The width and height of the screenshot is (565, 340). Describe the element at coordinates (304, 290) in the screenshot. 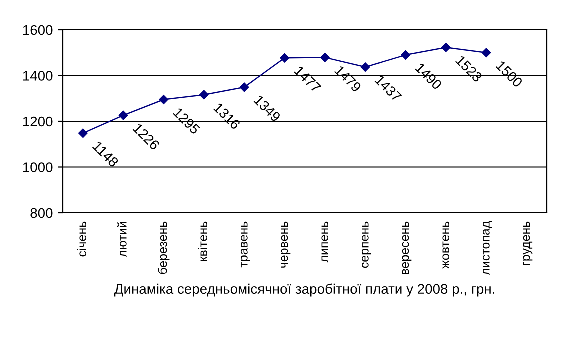

I see `x-axis-title: Динаміка середньомісячної заробітної плати у 2008 р., грн.` at that location.